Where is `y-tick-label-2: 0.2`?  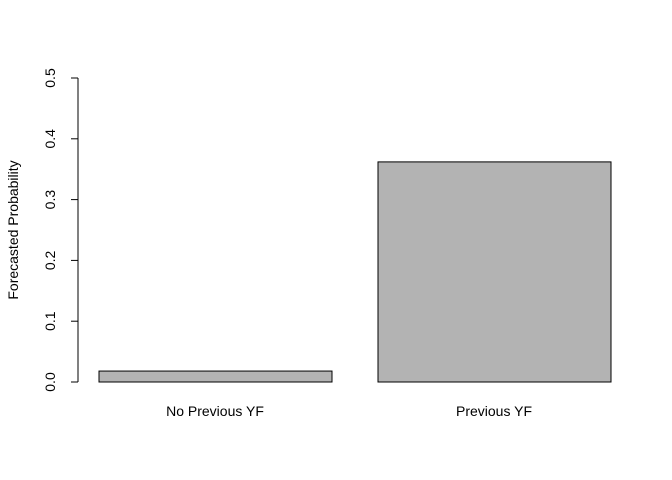 y-tick-label-2: 0.2 is located at coordinates (50, 260).